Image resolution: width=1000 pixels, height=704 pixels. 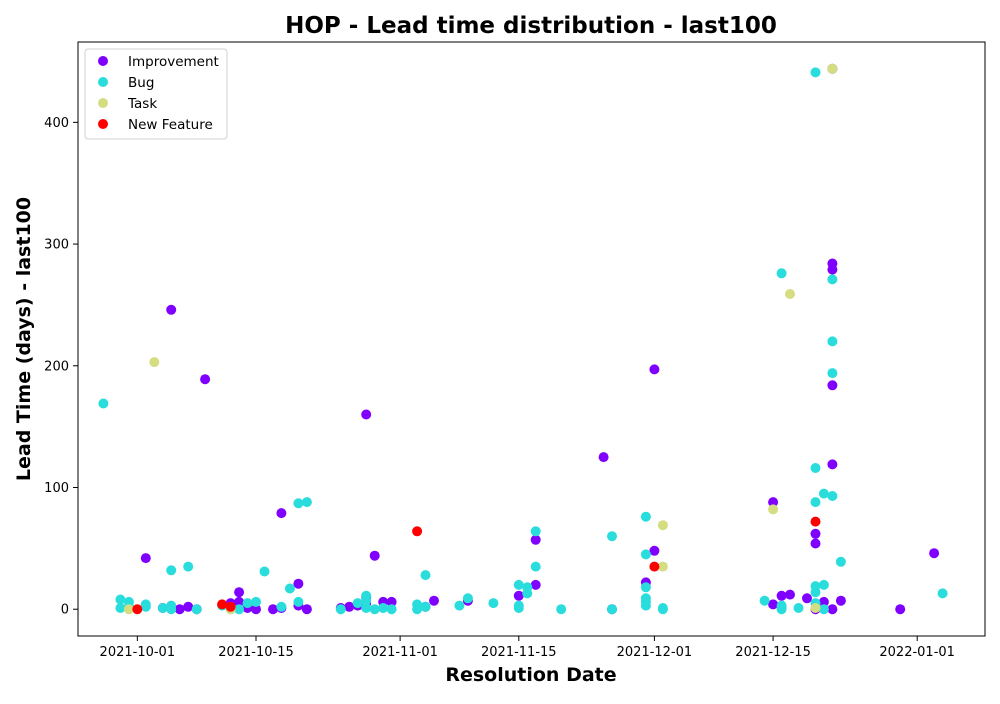 I want to click on legend: Improvement Bug Task New Feature, so click(x=156, y=94).